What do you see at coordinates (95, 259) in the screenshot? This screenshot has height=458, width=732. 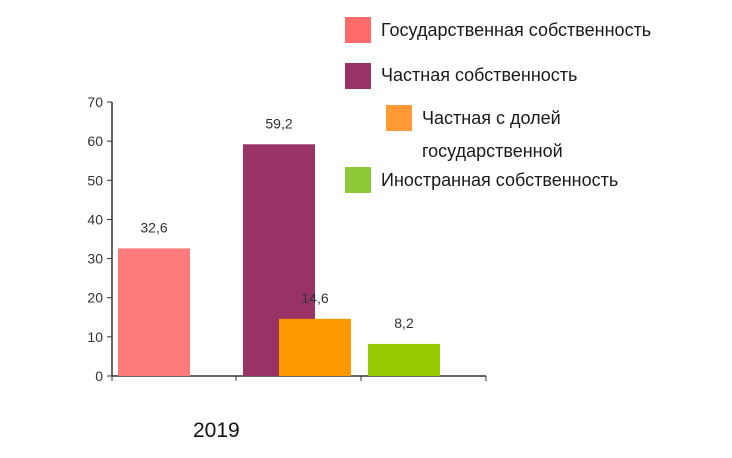 I see `y-tick-label: 30` at bounding box center [95, 259].